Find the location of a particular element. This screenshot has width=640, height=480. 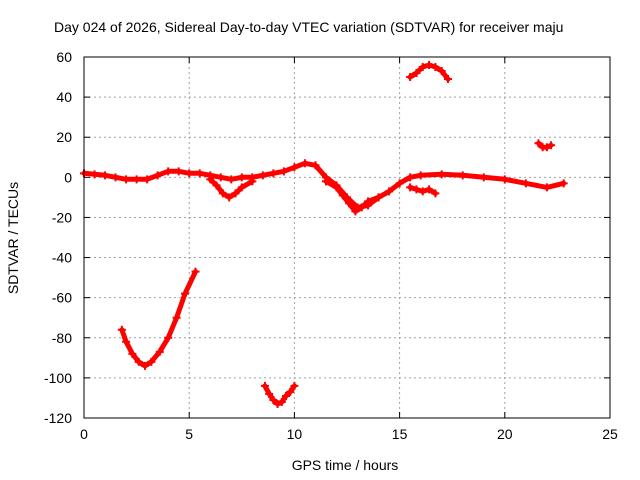

x-tick-label: 25 is located at coordinates (610, 434).